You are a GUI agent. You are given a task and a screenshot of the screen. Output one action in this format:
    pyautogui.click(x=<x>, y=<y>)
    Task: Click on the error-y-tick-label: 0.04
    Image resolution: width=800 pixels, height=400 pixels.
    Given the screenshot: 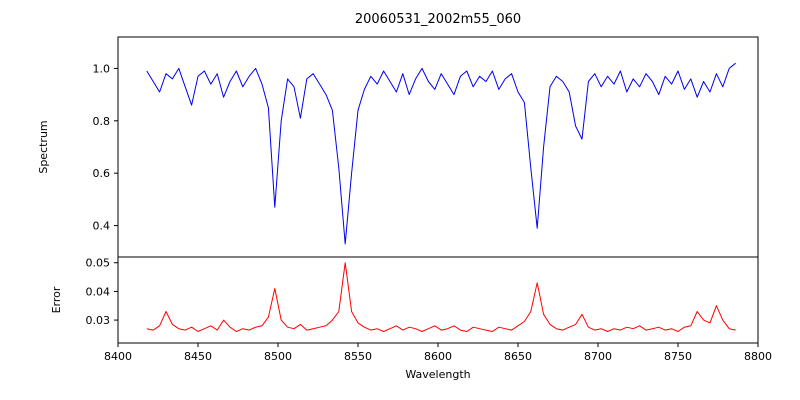 What is the action you would take?
    pyautogui.click(x=98, y=291)
    